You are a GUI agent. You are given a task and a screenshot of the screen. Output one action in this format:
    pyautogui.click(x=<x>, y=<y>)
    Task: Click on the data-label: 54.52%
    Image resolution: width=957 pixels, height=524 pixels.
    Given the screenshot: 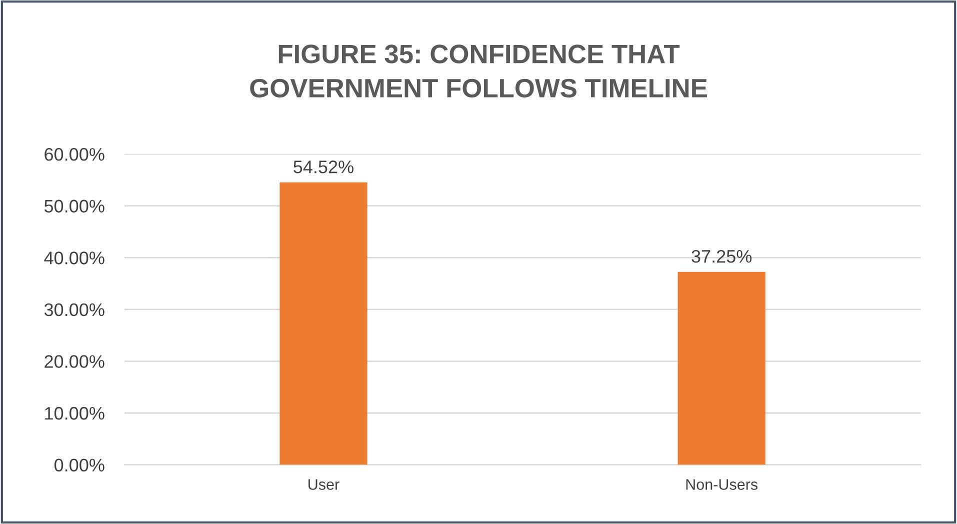 What is the action you would take?
    pyautogui.click(x=324, y=167)
    